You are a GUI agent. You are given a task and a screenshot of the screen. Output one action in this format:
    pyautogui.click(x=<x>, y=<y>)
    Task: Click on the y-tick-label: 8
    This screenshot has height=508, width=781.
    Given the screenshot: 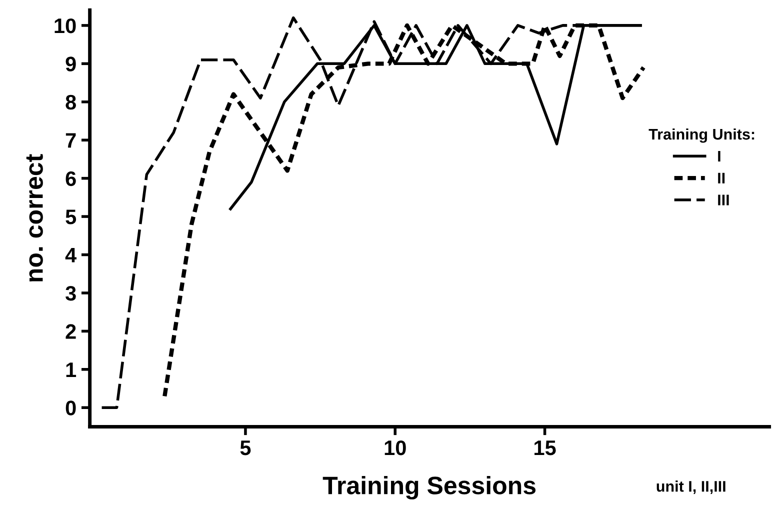 What is the action you would take?
    pyautogui.click(x=71, y=102)
    